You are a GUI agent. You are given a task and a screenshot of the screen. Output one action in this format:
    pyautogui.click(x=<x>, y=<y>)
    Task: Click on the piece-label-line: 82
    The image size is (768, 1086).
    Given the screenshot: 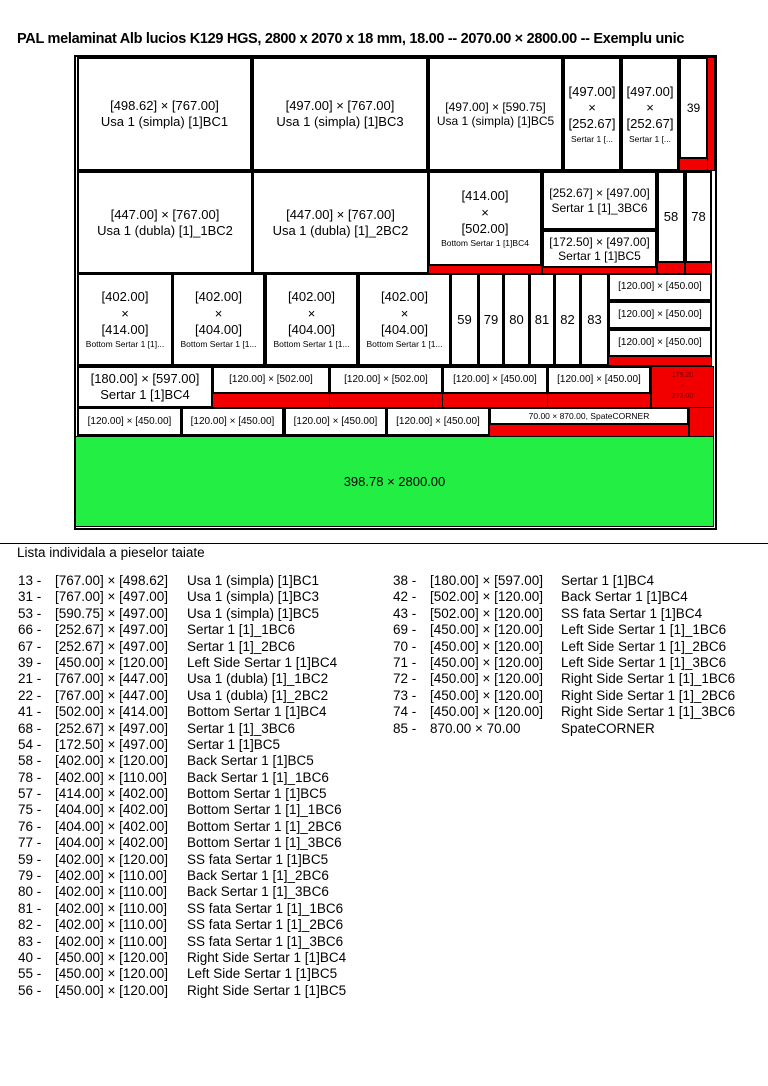 What is the action you would take?
    pyautogui.click(x=567, y=319)
    